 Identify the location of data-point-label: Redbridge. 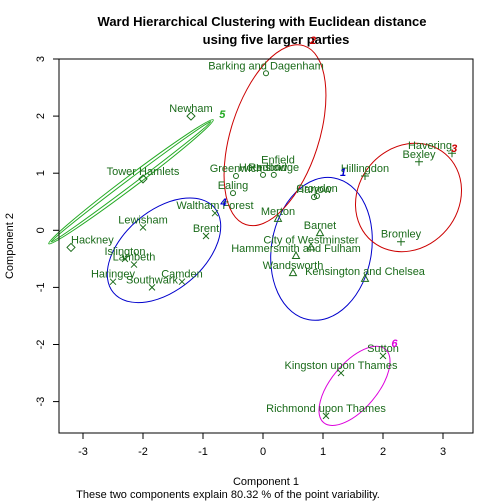
(273, 168).